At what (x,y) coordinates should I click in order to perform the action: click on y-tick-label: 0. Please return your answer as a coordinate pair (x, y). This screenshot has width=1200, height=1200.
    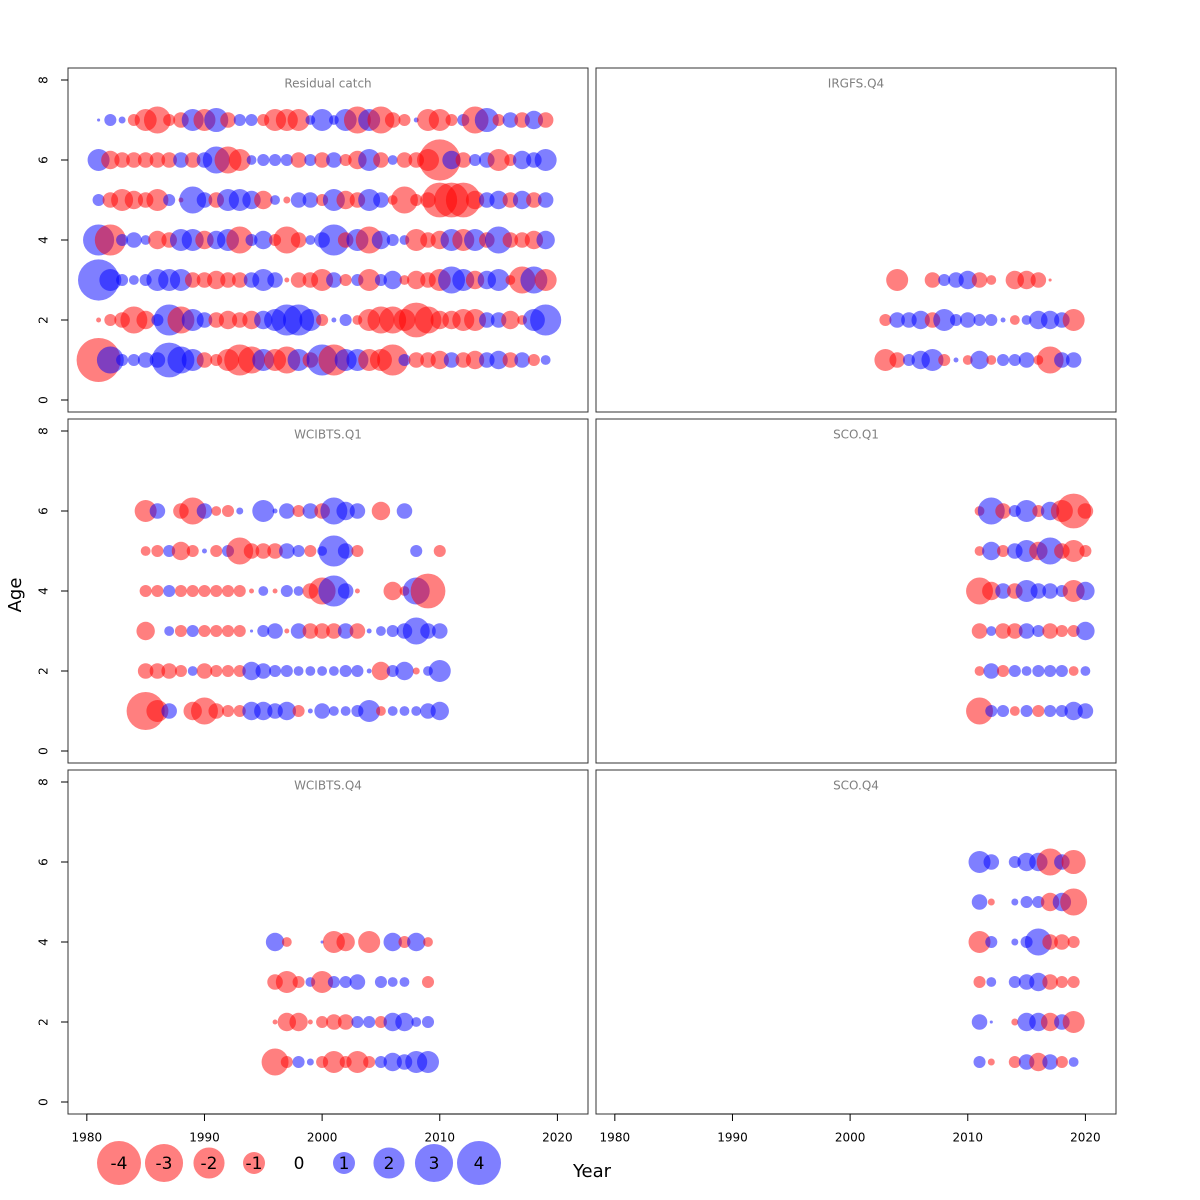
    Looking at the image, I should click on (44, 751).